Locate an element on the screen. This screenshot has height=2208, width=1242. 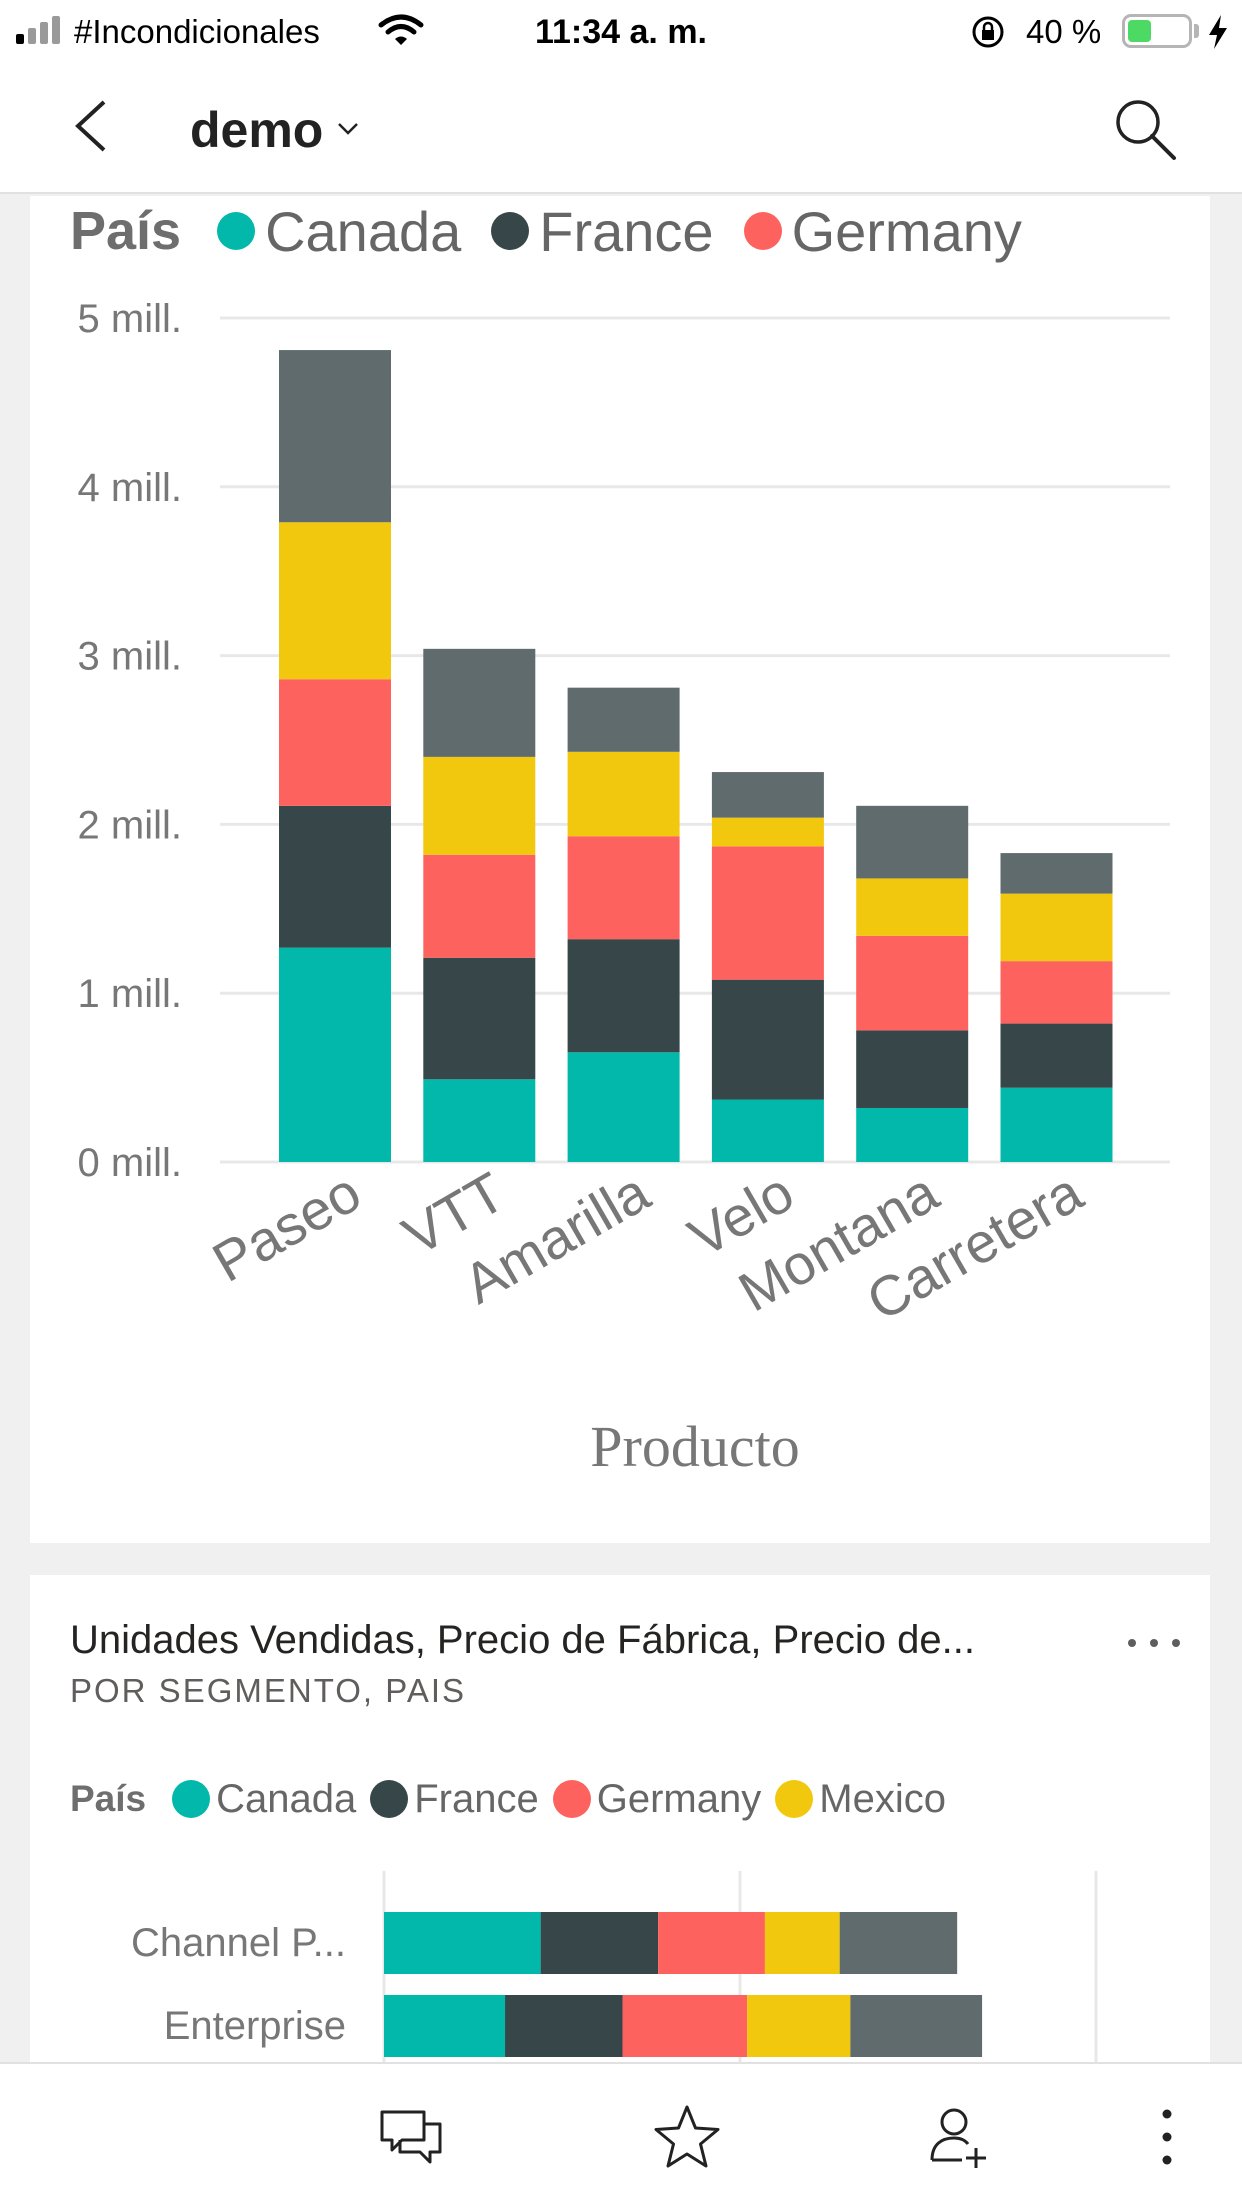
battery-icon is located at coordinates (1157, 31).